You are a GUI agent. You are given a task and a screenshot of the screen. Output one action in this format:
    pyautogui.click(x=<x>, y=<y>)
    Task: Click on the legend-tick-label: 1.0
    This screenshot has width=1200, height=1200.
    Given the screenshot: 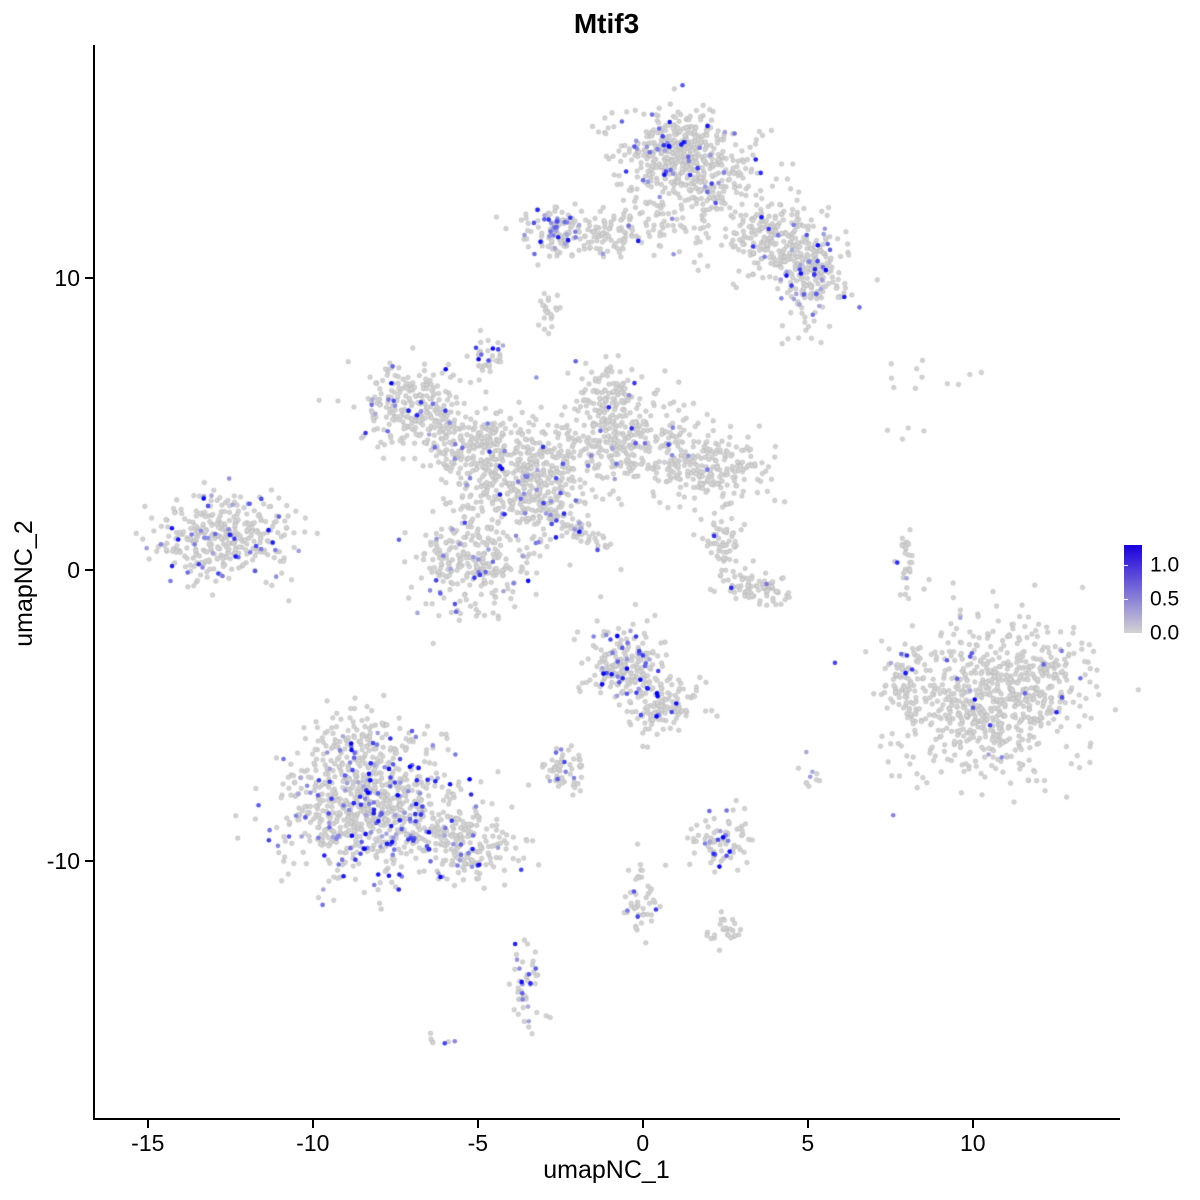 What is the action you would take?
    pyautogui.click(x=1165, y=565)
    